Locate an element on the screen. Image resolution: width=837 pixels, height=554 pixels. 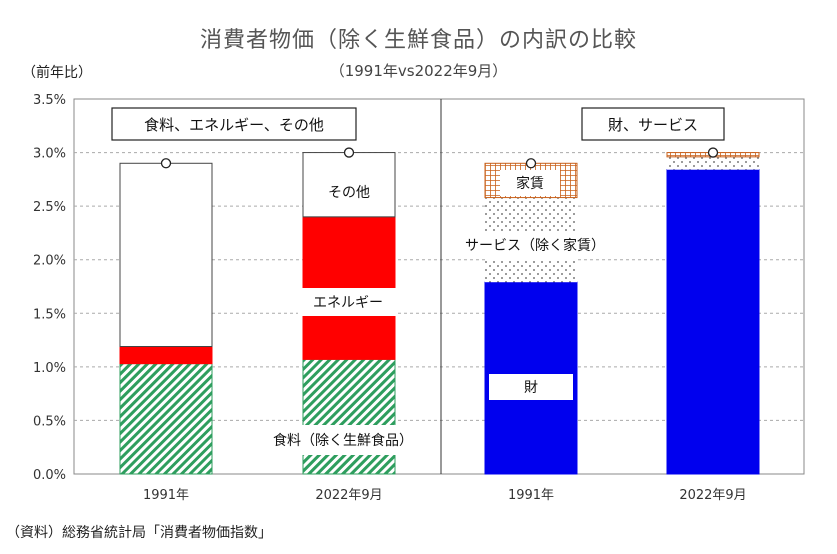
chart-title: 消費者物価（除く生鮮食品）の内訳の比較 is located at coordinates (418, 40).